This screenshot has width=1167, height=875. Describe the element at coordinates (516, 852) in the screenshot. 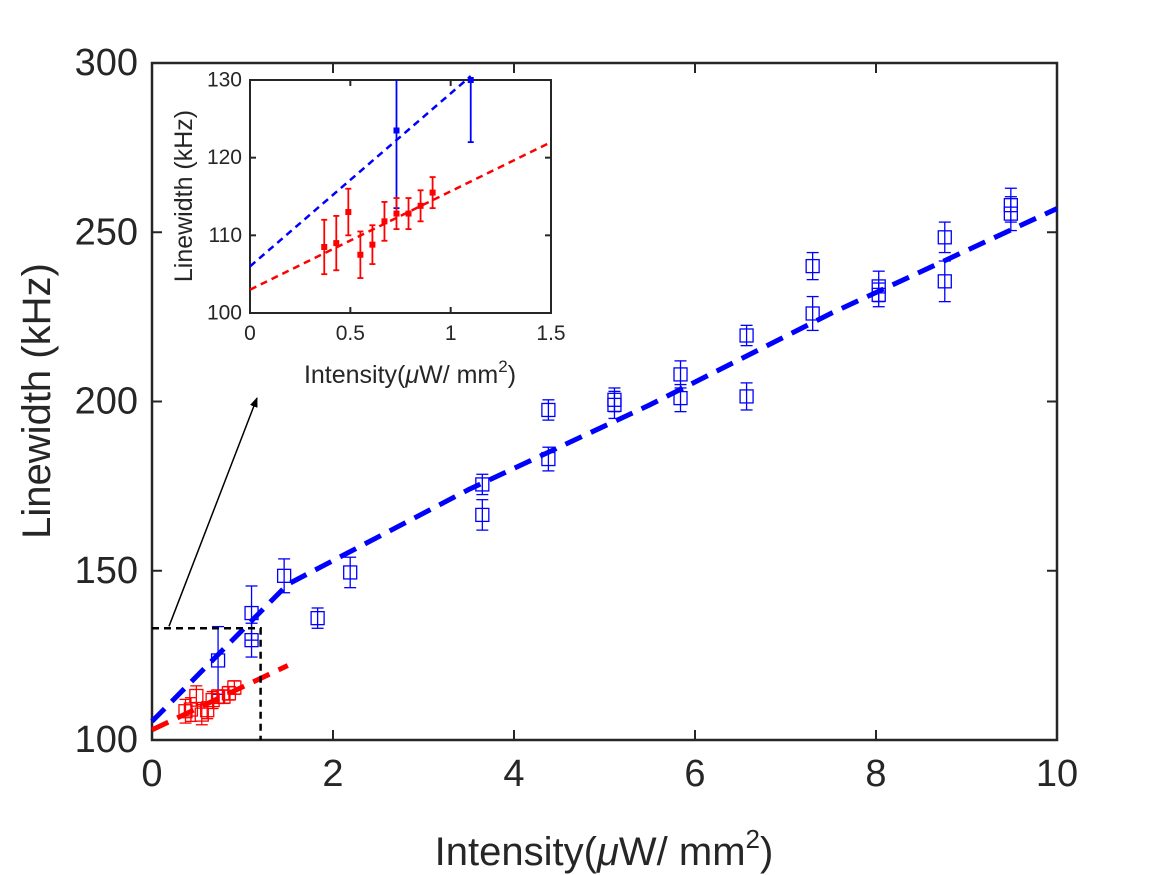

I see `x-label-prefix: Intensity(` at that location.